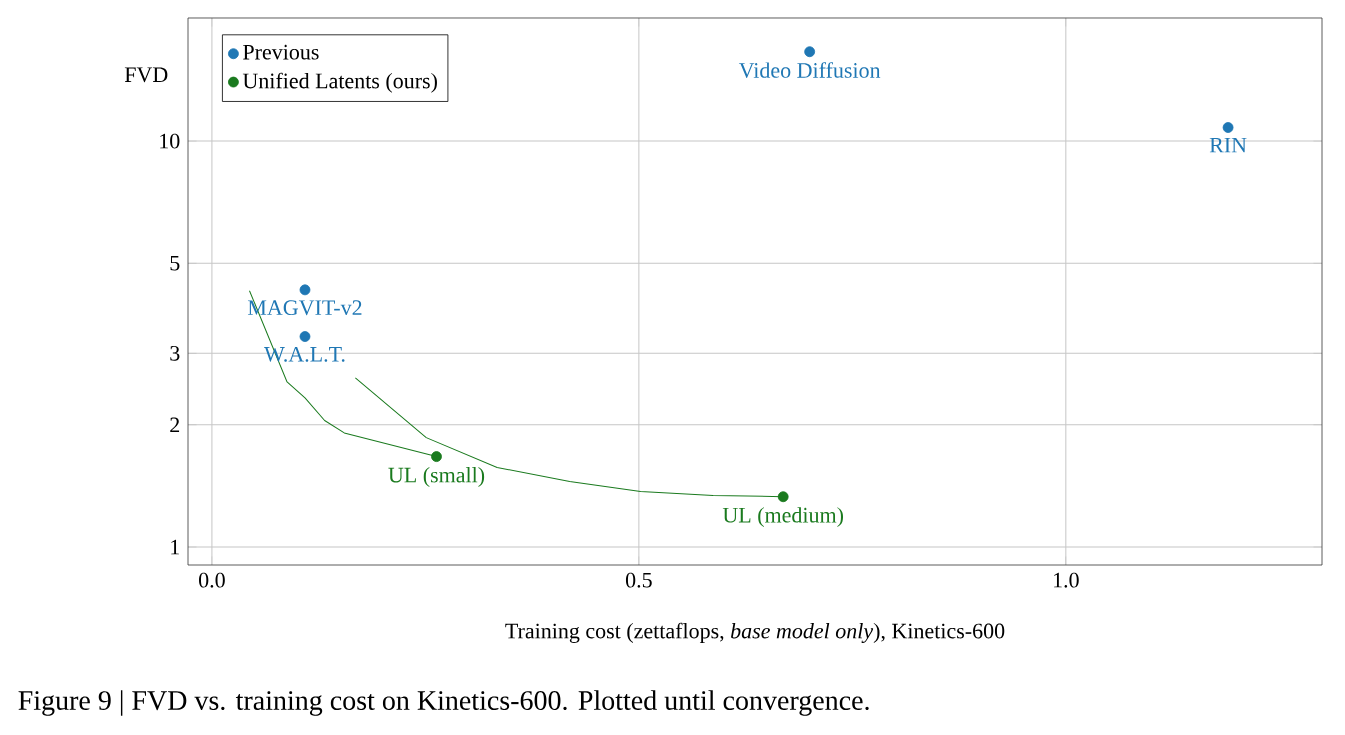 The width and height of the screenshot is (1345, 735). What do you see at coordinates (809, 70) in the screenshot?
I see `annotation: Video Diffusion` at bounding box center [809, 70].